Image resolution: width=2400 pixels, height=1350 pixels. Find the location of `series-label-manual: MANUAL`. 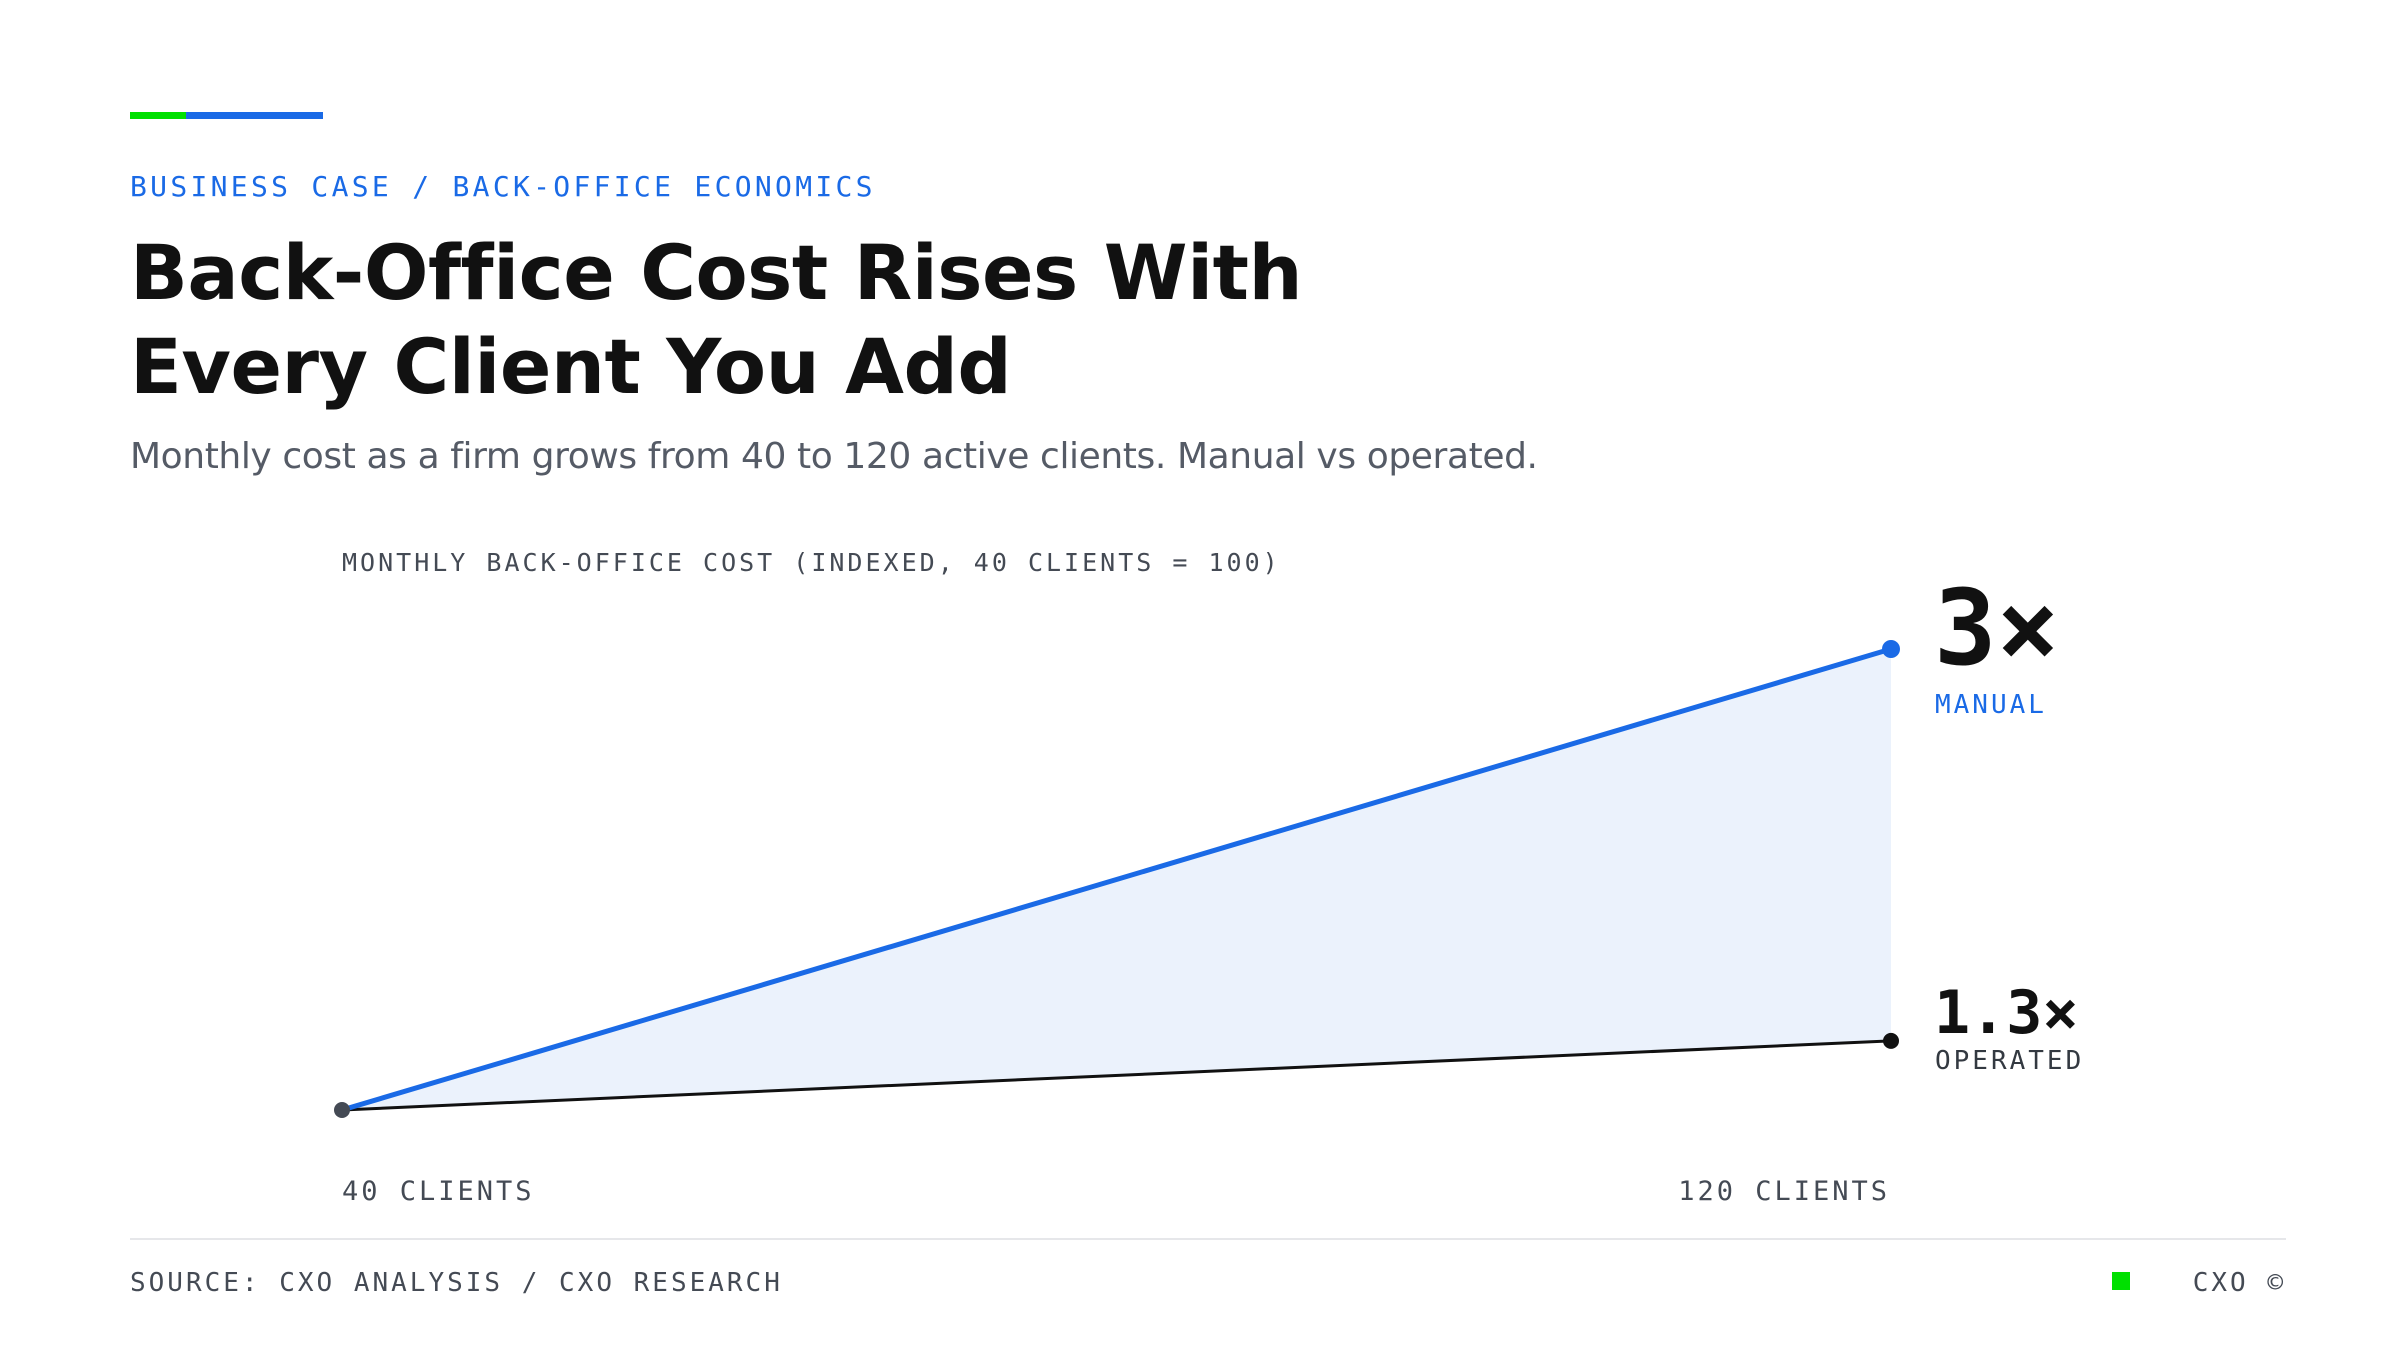

series-label-manual: MANUAL is located at coordinates (1991, 705).